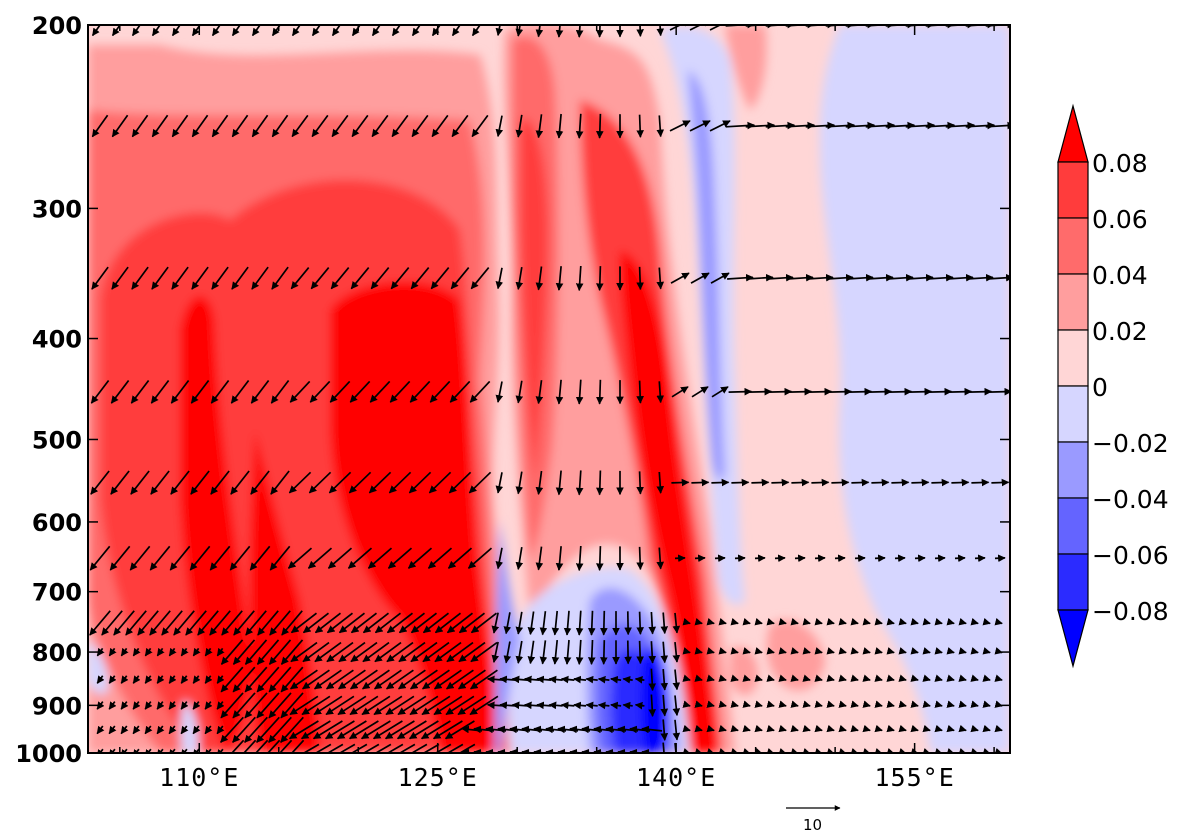  What do you see at coordinates (57, 523) in the screenshot?
I see `y-tick-label: 600` at bounding box center [57, 523].